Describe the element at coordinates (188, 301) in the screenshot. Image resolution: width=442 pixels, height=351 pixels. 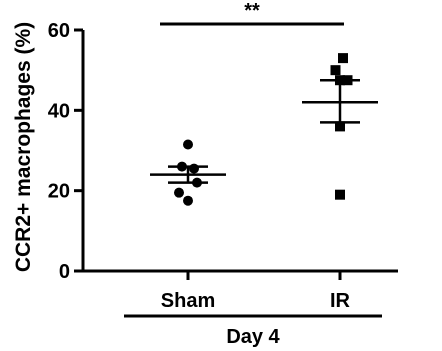
I see `category-label-sham: Sham` at that location.